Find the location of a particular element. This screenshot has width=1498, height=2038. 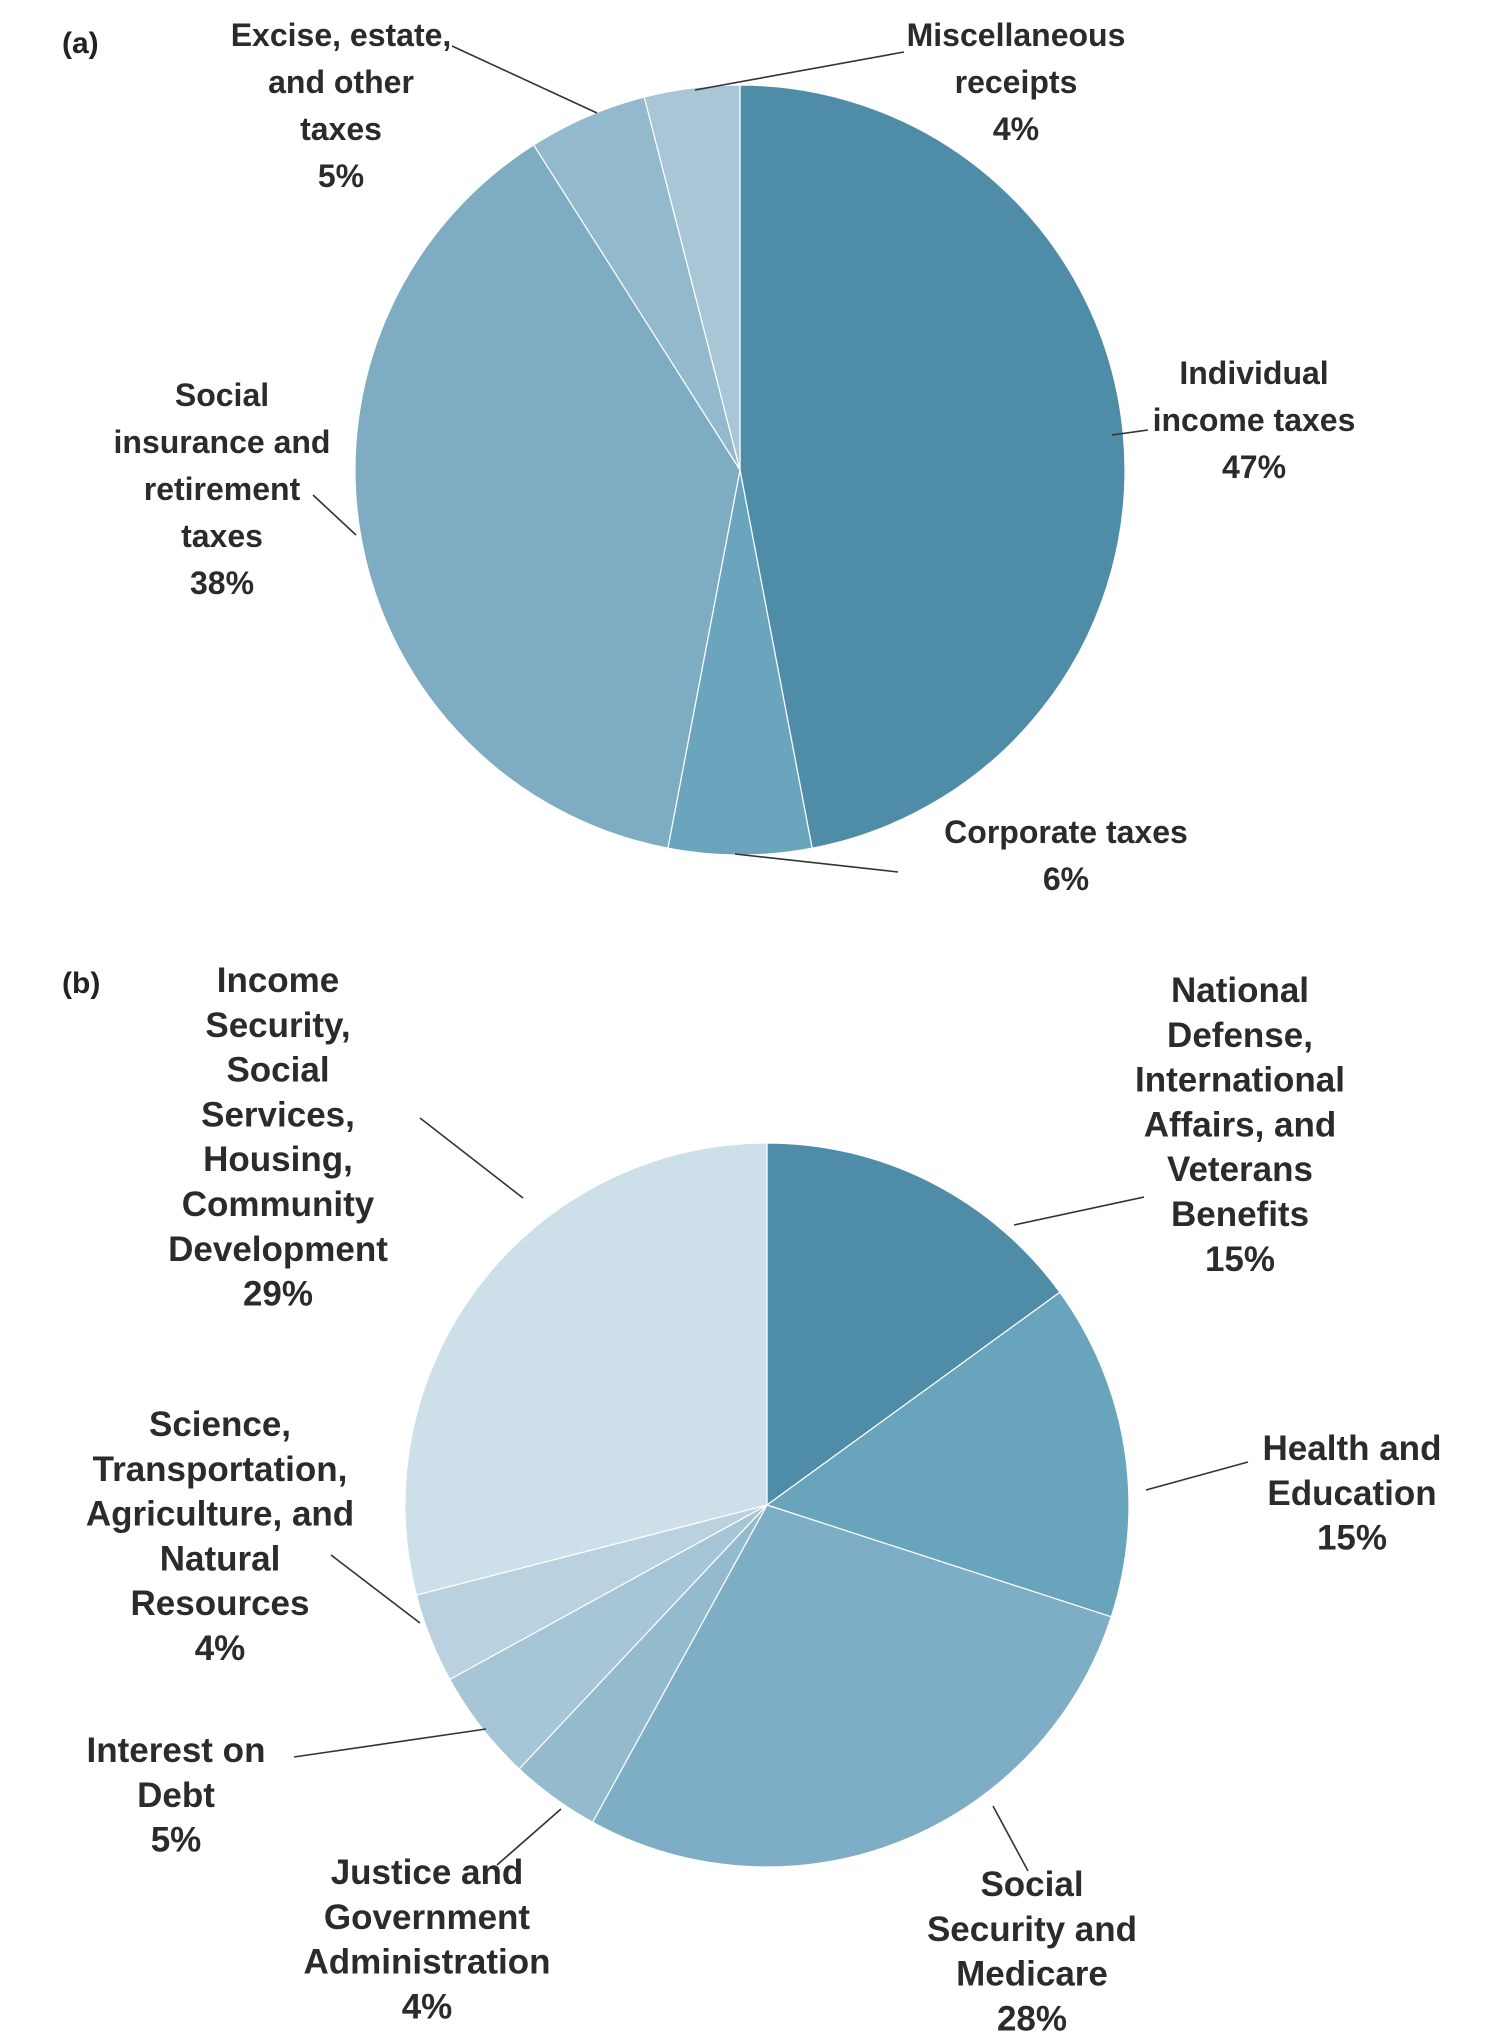

slice-label-line: Justice and is located at coordinates (427, 1872).